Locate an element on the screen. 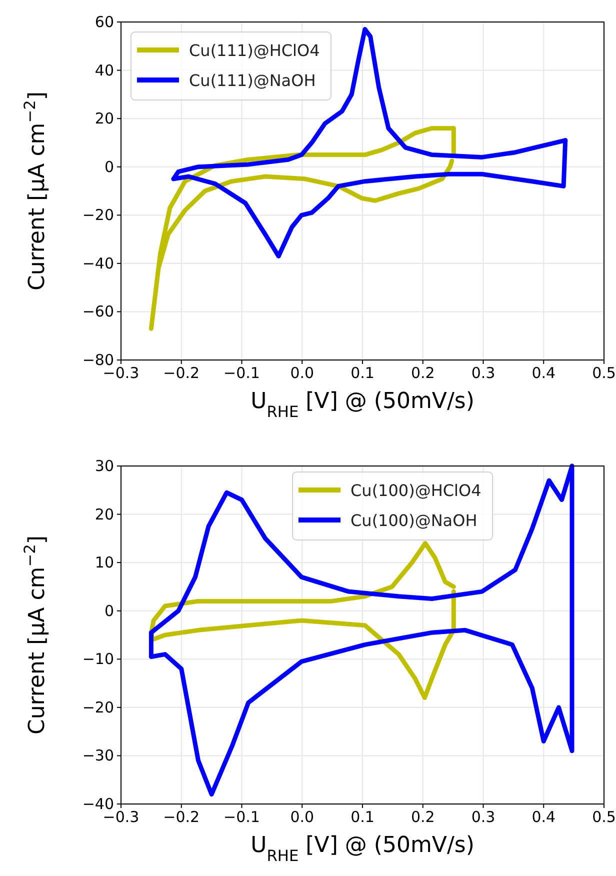  y-tick-label: 10 is located at coordinates (104, 563).